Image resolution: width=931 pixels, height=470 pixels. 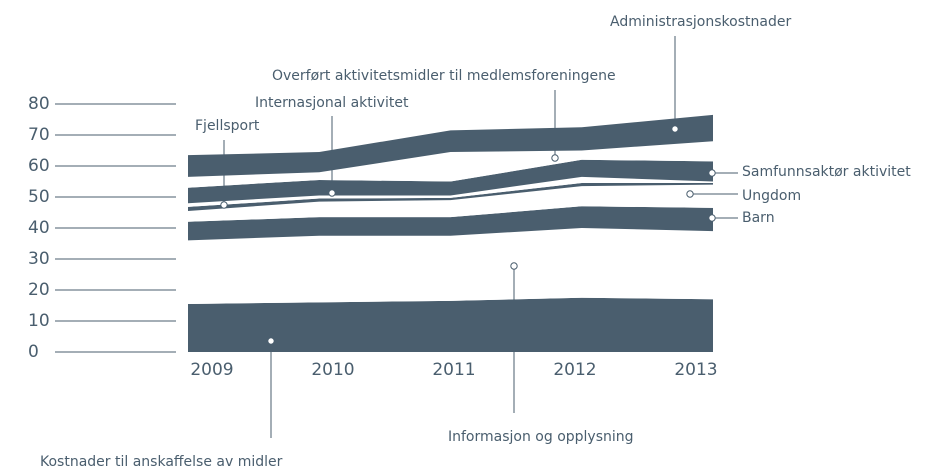 I want to click on series-label: Samfunnsaktør aktivitet, so click(x=826, y=172).